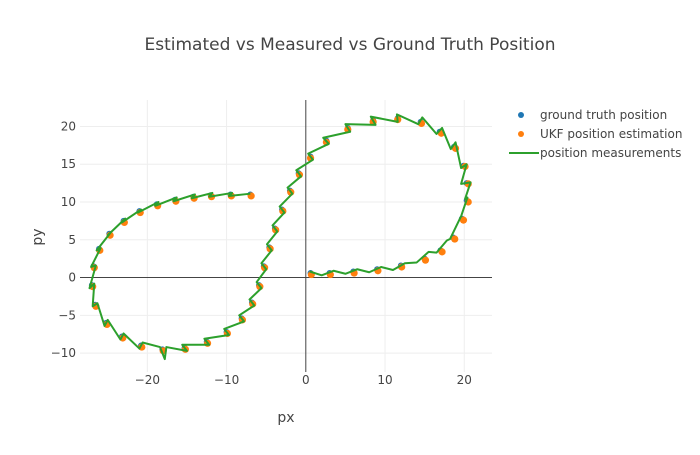  What do you see at coordinates (68, 164) in the screenshot?
I see `y-tick-label: 15` at bounding box center [68, 164].